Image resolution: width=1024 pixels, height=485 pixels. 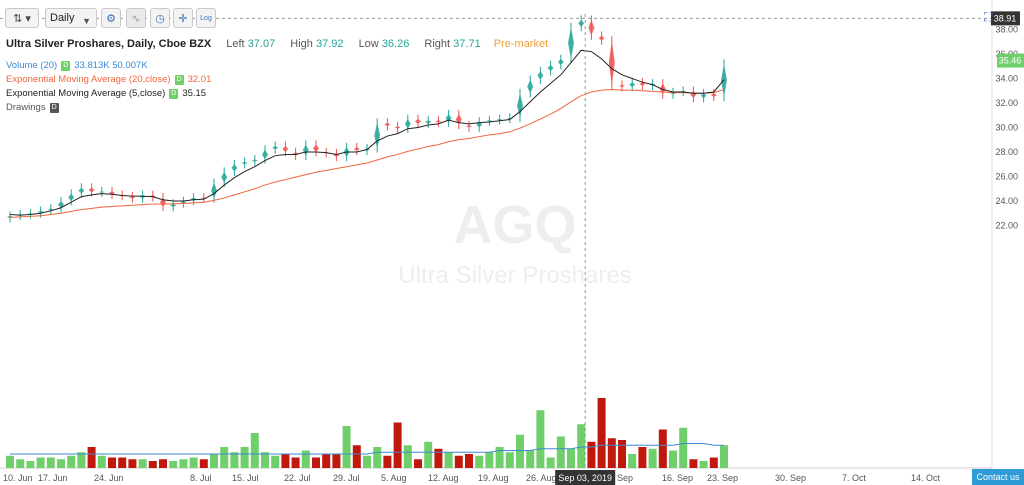 What do you see at coordinates (1006, 152) in the screenshot?
I see `y-tick-label: 28.00` at bounding box center [1006, 152].